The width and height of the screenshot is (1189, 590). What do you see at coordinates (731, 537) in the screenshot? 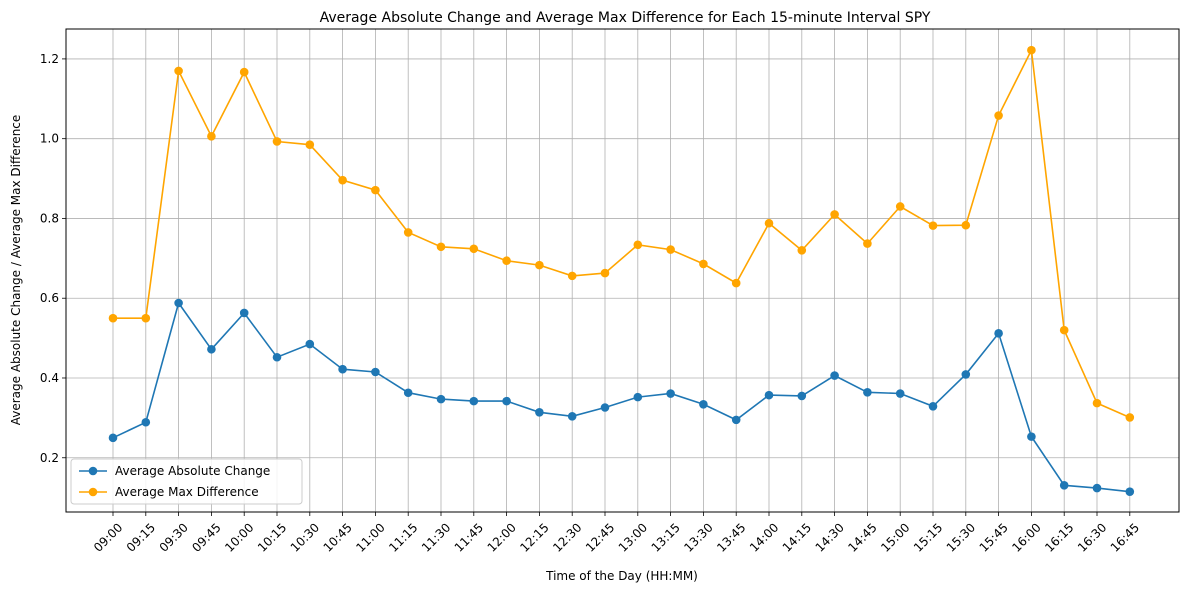
I see `x-tick-label: 13:45` at bounding box center [731, 537].